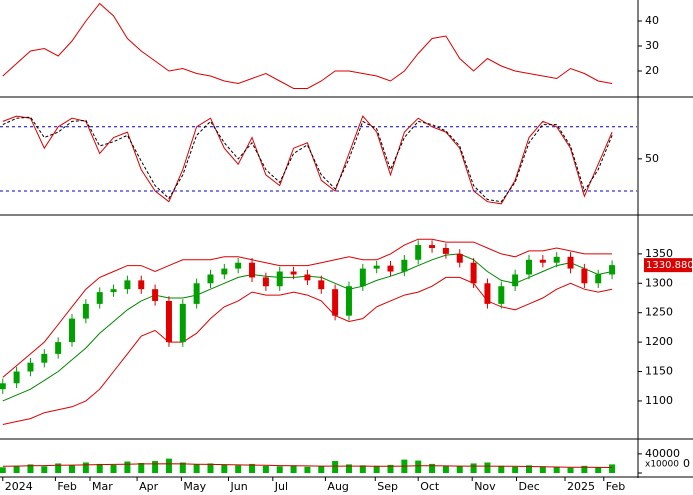 This screenshot has height=495, width=693. I want to click on last-price-box, so click(668, 265).